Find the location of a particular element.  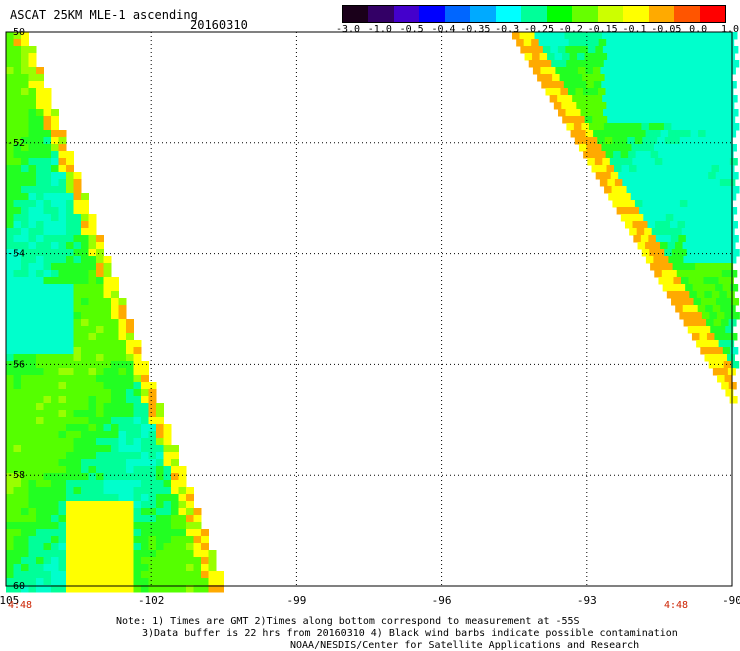

colorbar-tick-label: -3.0 is located at coordinates (348, 29).